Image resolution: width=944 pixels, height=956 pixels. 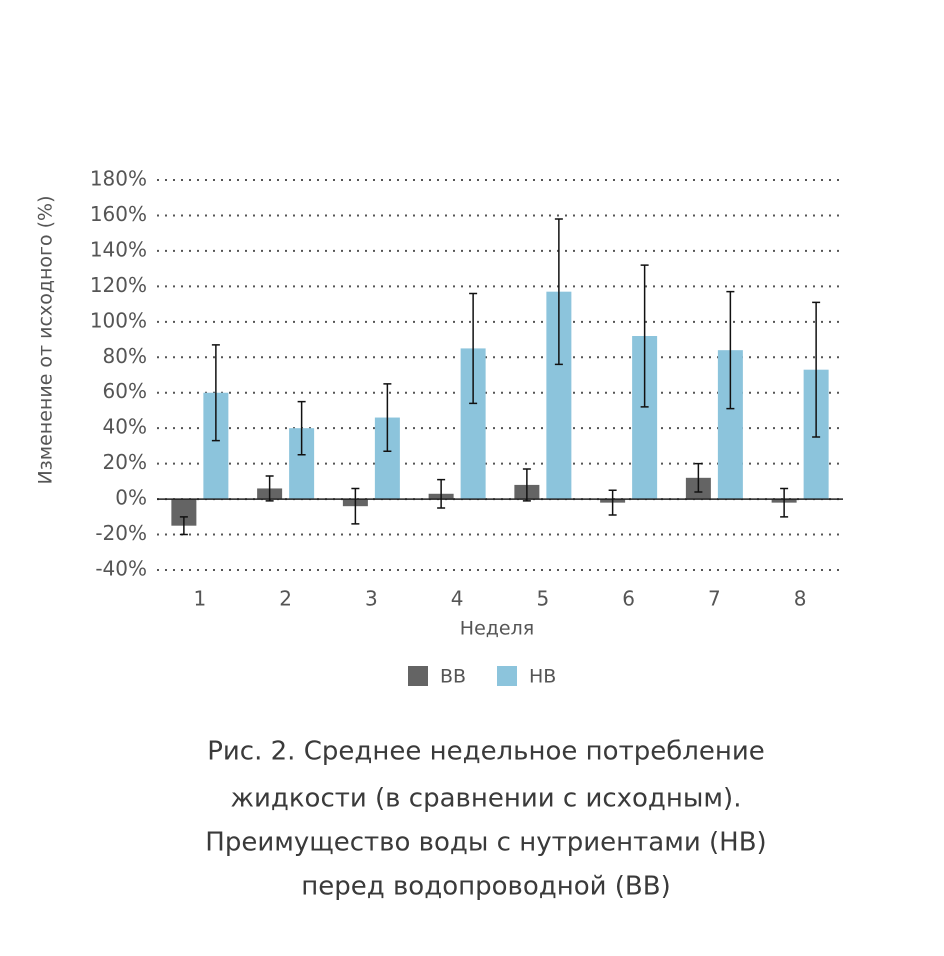 I want to click on y-tick-label: 40%, so click(x=125, y=427).